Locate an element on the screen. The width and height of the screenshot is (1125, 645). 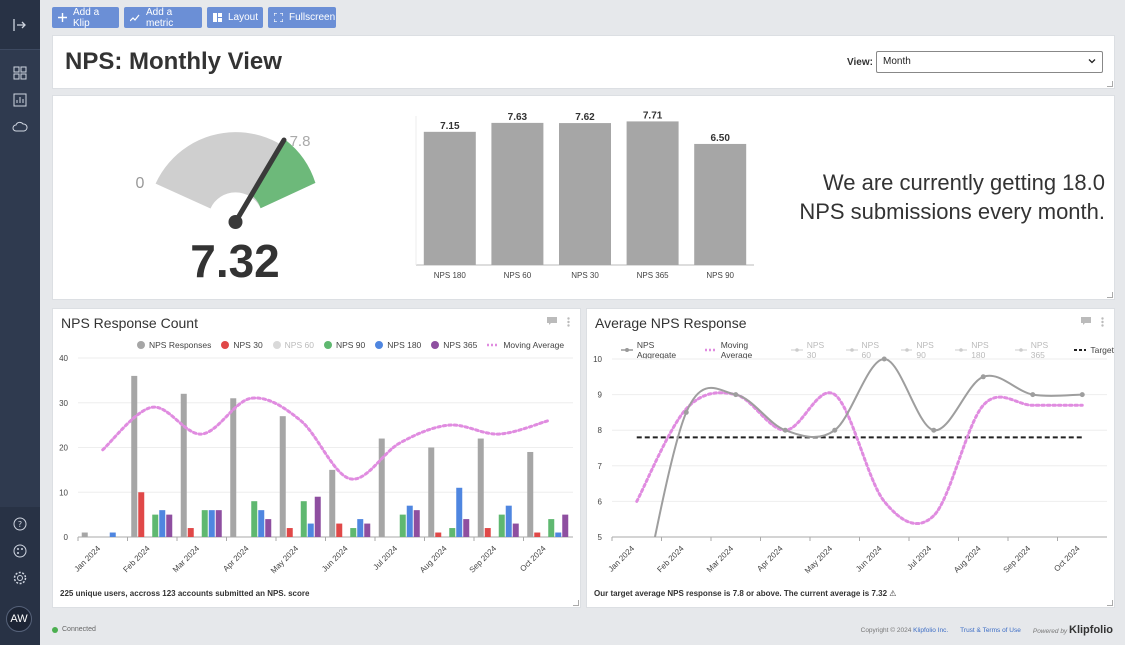
legend-label: Target is located at coordinates (1102, 350).